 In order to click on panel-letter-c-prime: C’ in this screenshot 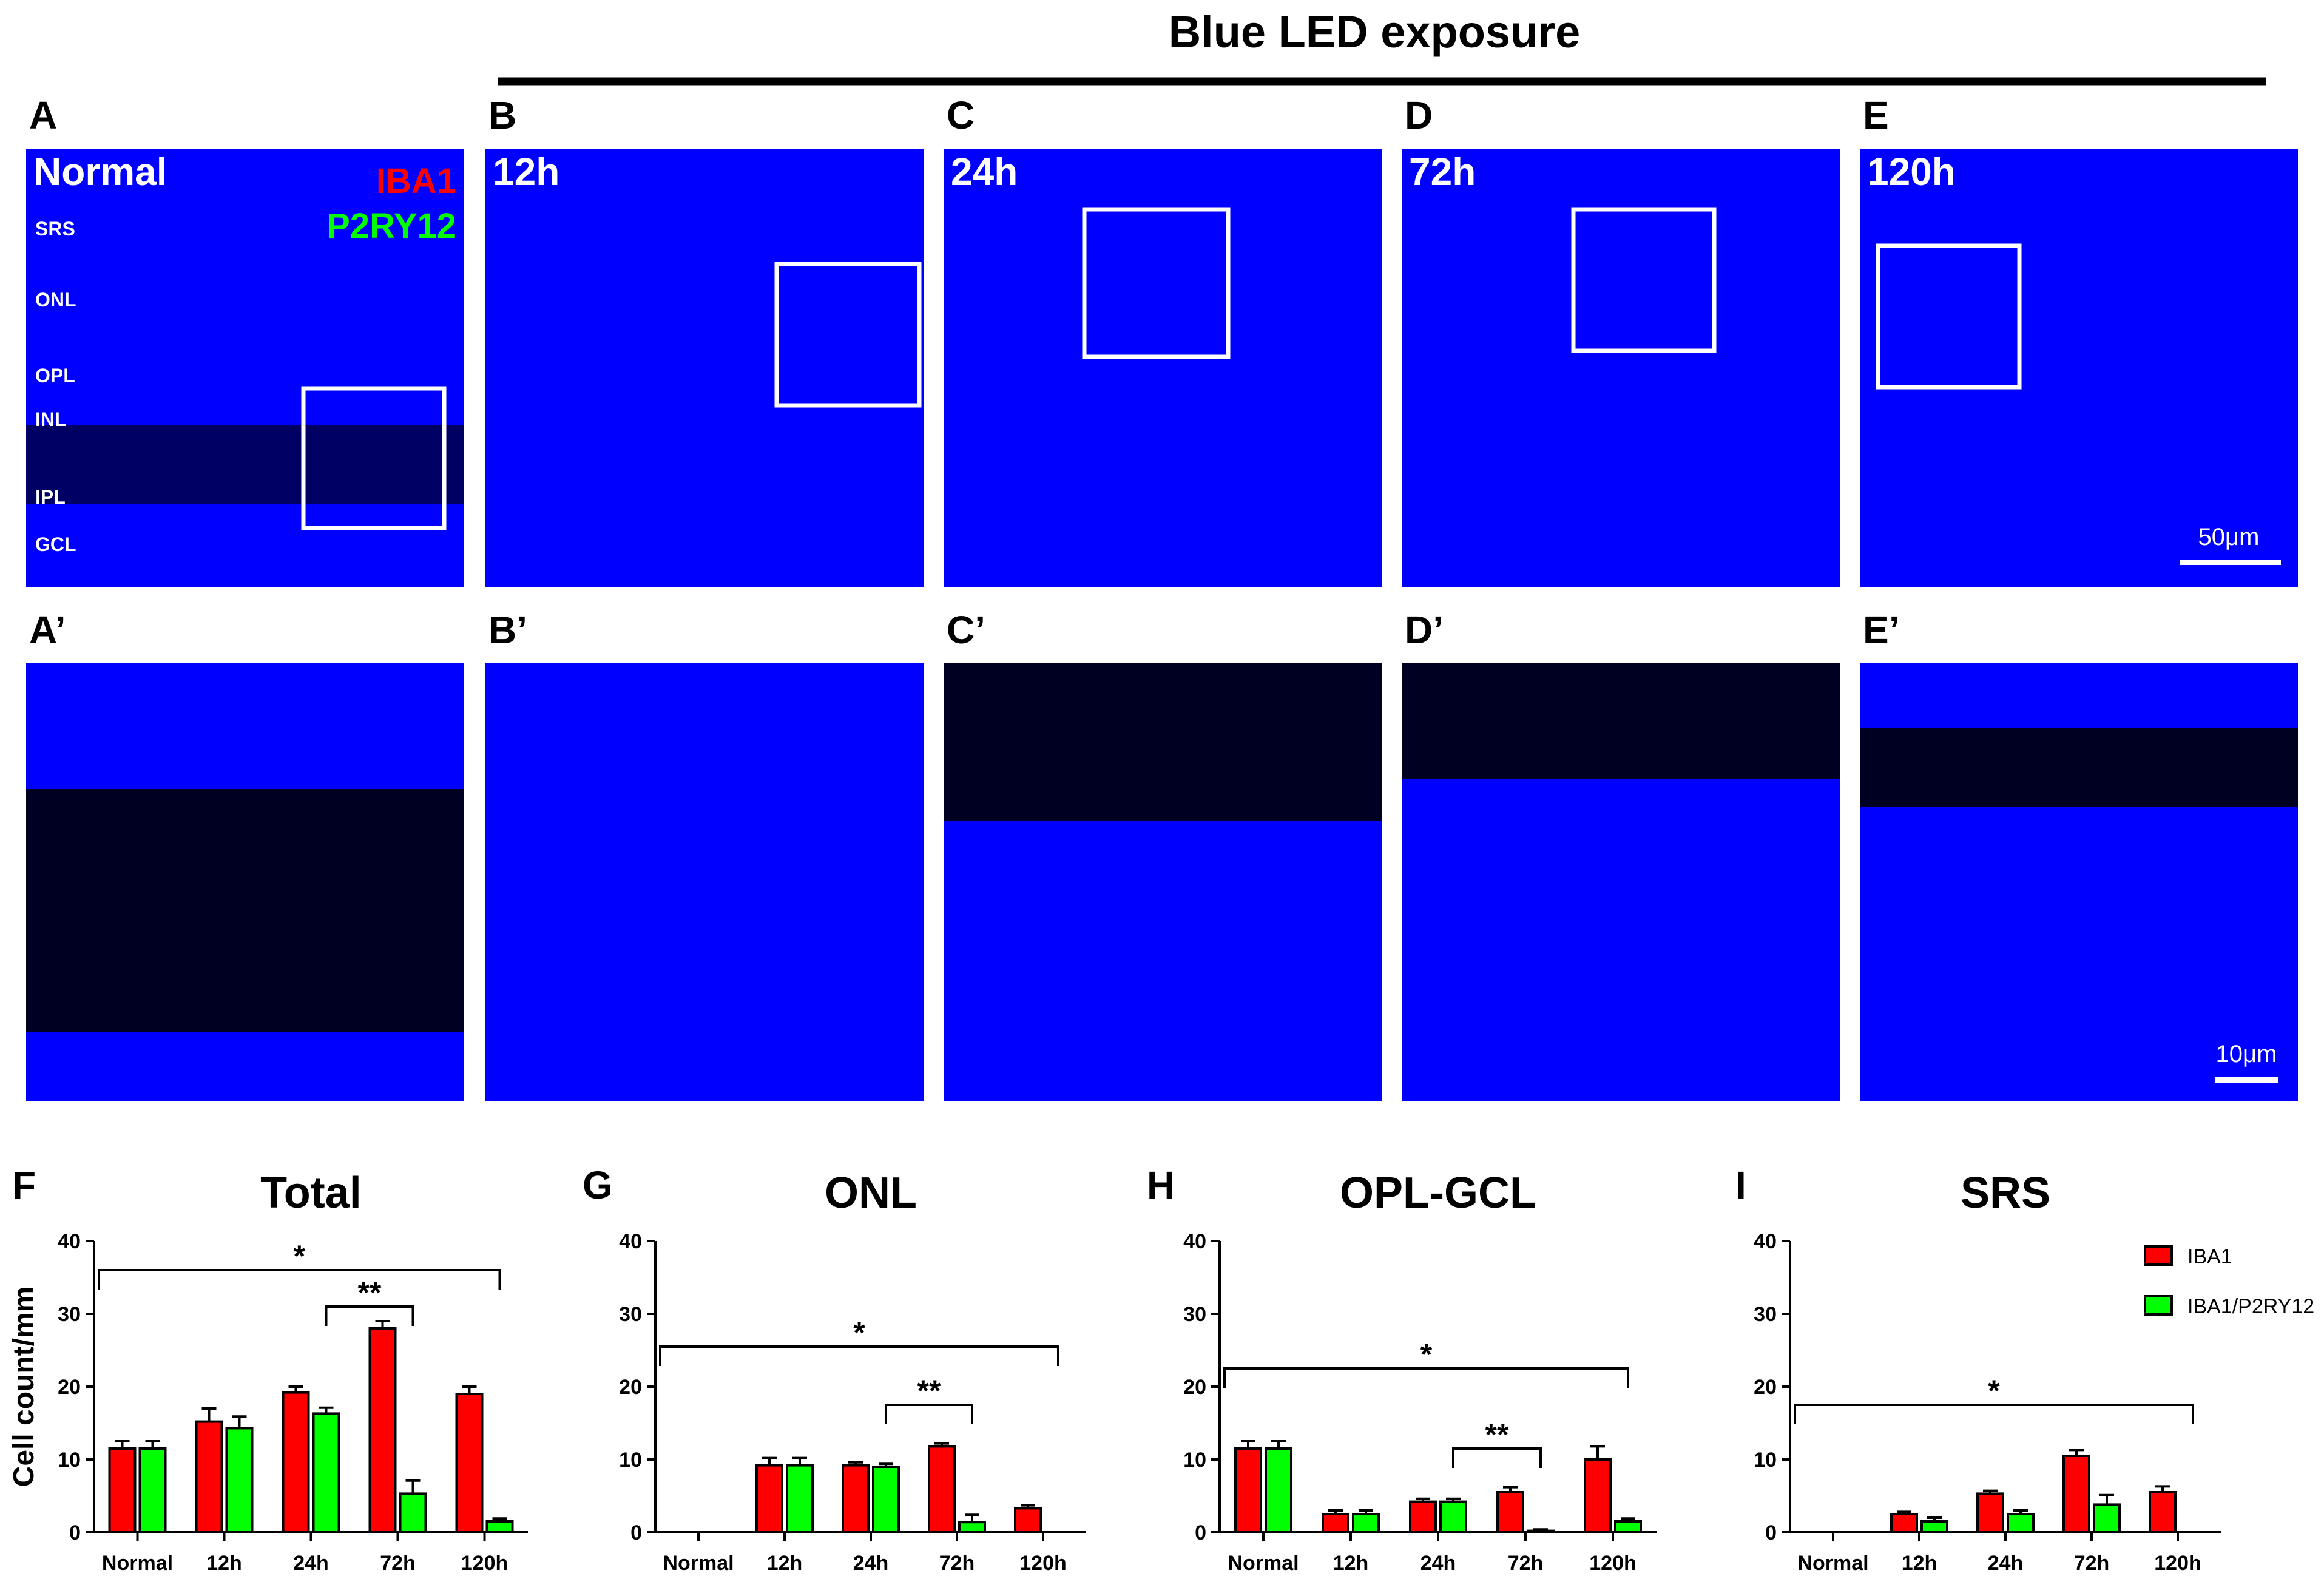, I will do `click(966, 630)`.